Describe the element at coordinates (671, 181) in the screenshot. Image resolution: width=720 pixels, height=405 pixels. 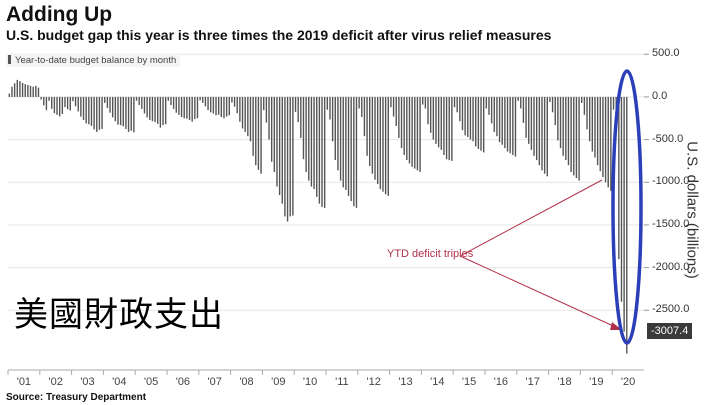
I see `y-tick-label: -1000.0` at that location.